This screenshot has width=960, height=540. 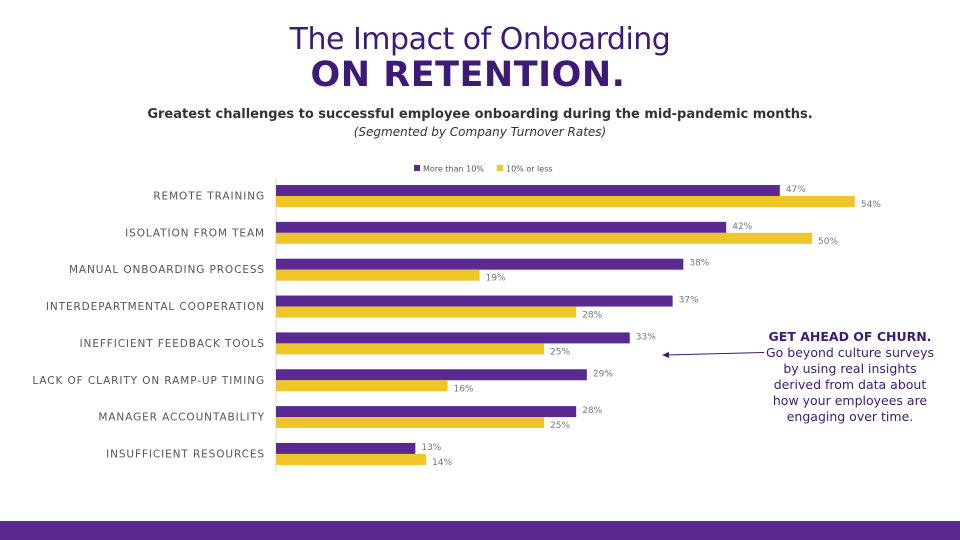 What do you see at coordinates (715, 354) in the screenshot?
I see `callout-arrow-line` at bounding box center [715, 354].